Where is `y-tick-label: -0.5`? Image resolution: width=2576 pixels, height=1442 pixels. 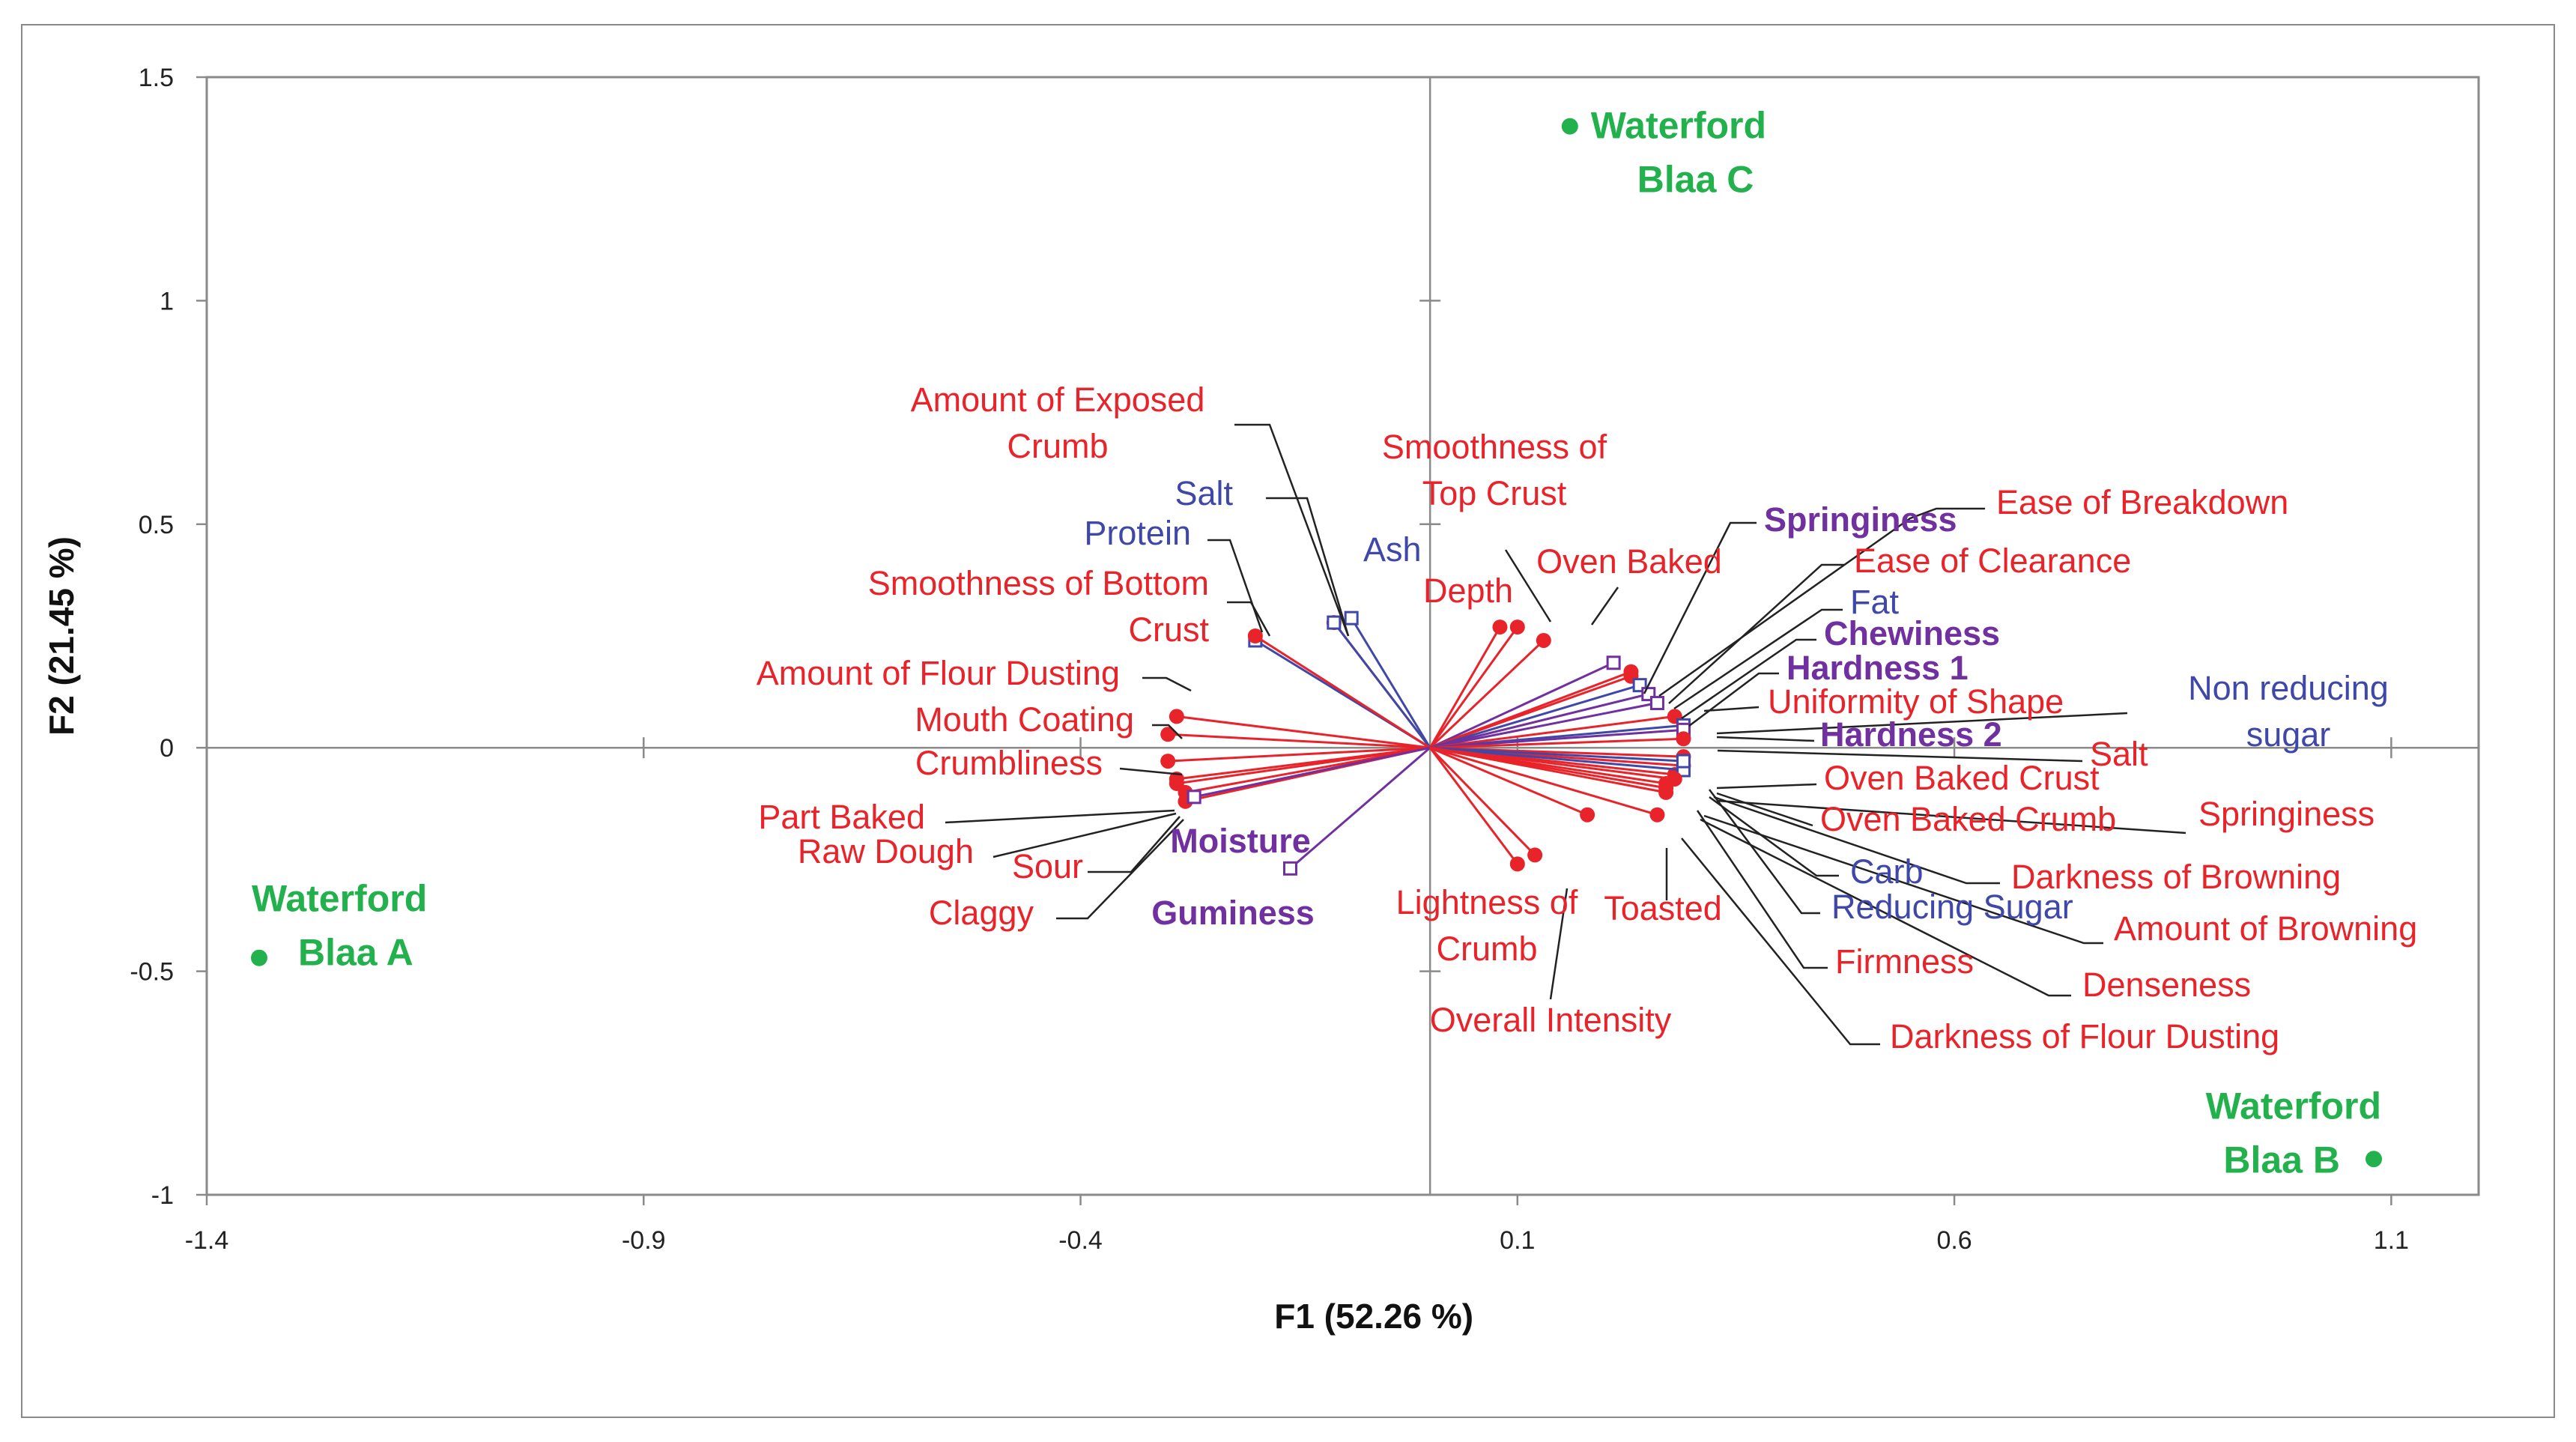
y-tick-label: -0.5 is located at coordinates (152, 973).